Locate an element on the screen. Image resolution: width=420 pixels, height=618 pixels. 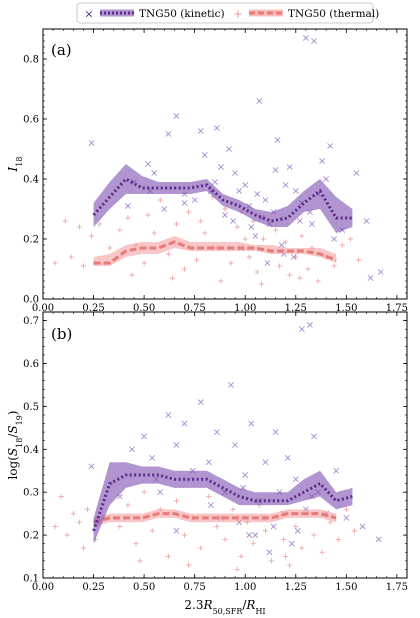
panel-a-kinetic-band is located at coordinates (223, 198).